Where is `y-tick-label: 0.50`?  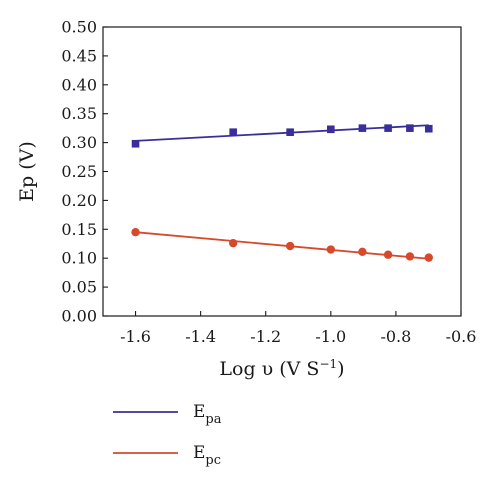 y-tick-label: 0.50 is located at coordinates (79, 27).